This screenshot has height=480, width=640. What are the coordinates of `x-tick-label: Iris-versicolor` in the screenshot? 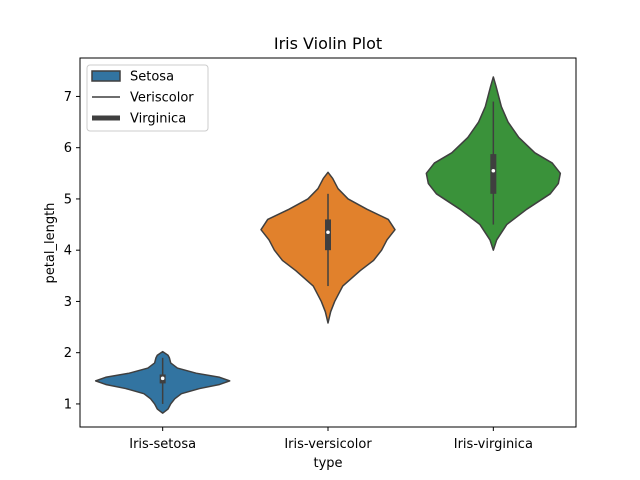 It's located at (328, 444).